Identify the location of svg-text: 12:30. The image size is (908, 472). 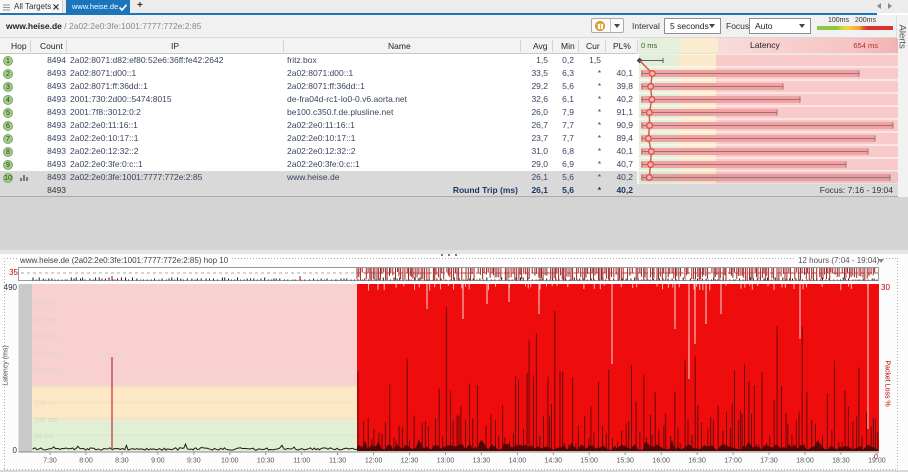
(410, 461).